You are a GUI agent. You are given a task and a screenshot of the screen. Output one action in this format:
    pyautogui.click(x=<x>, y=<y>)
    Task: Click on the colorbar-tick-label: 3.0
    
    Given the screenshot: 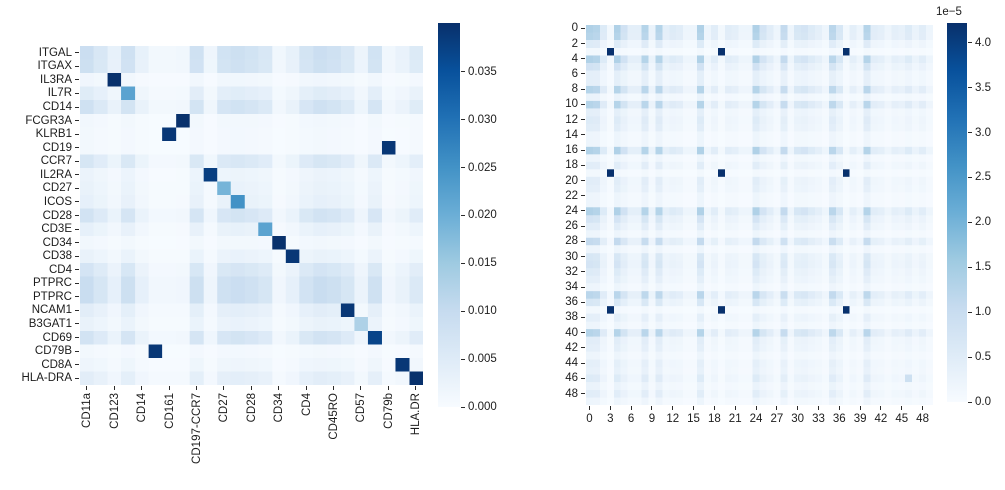 What is the action you would take?
    pyautogui.click(x=983, y=132)
    